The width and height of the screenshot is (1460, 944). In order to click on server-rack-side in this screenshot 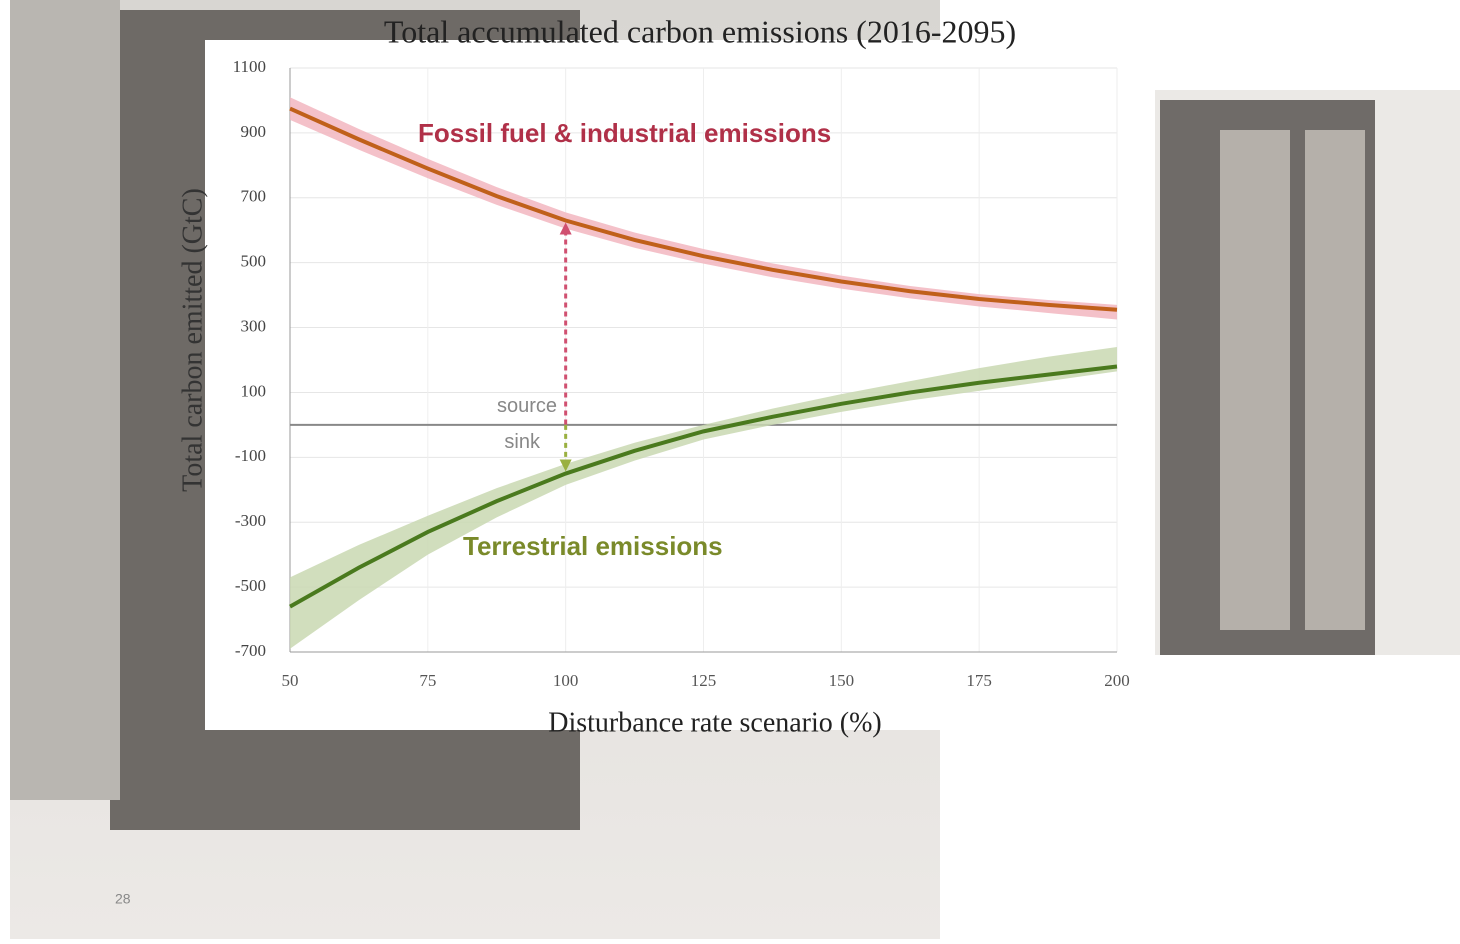, I will do `click(65, 400)`.